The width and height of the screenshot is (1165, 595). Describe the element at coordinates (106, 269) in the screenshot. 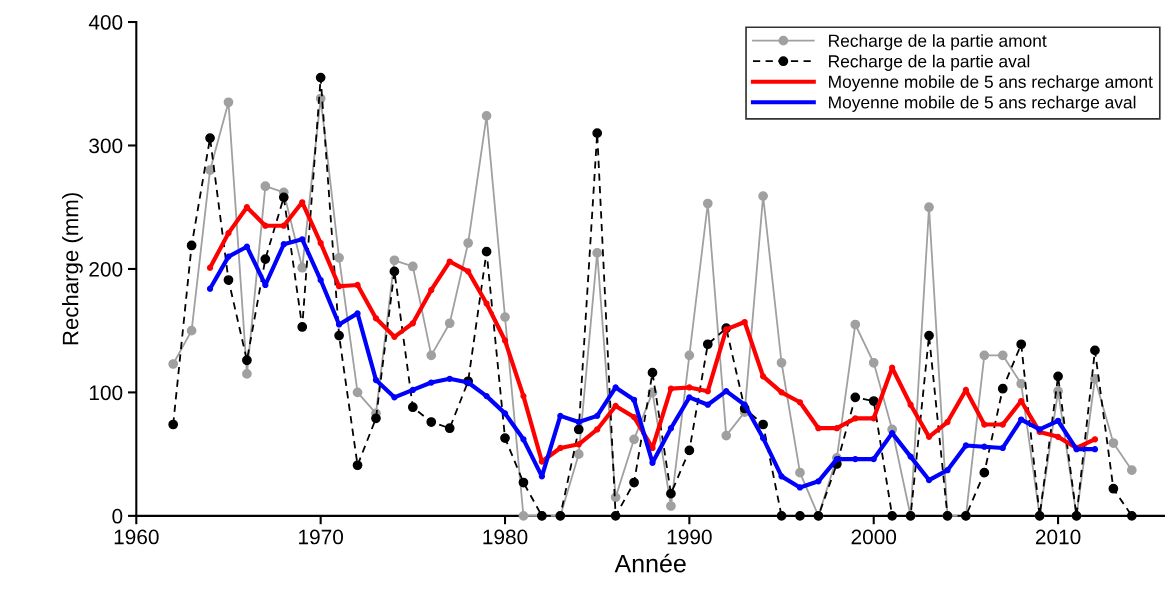

I see `y-tick-label: 200` at that location.